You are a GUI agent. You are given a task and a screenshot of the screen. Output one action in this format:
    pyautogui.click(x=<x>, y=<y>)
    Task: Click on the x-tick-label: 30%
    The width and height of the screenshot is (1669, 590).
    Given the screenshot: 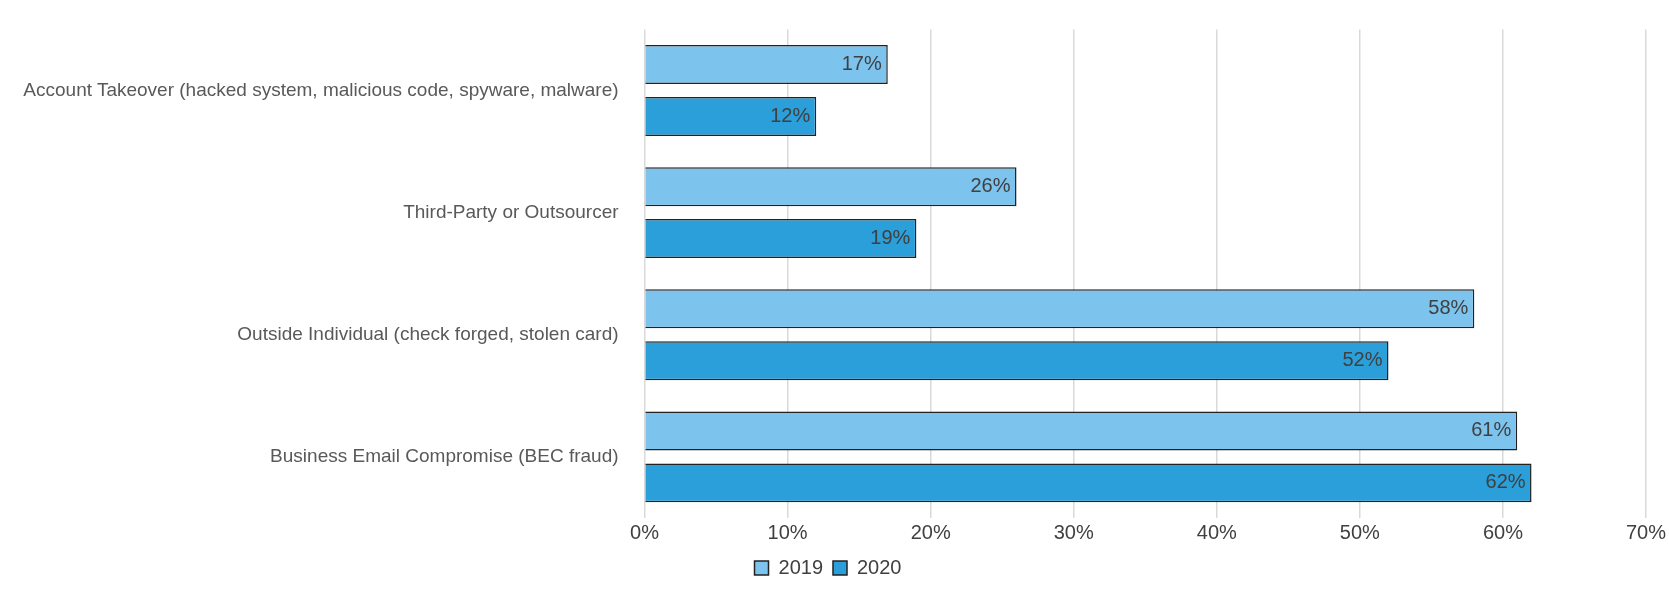 What is the action you would take?
    pyautogui.click(x=1073, y=531)
    